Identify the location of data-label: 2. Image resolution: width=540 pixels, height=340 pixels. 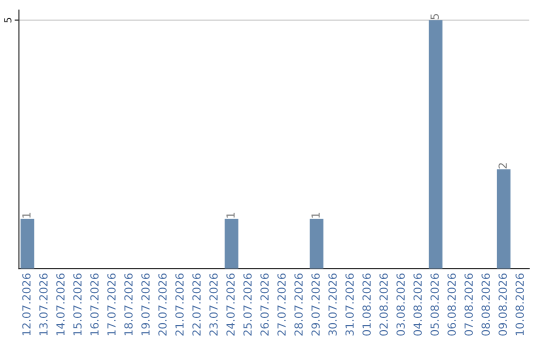
(502, 165).